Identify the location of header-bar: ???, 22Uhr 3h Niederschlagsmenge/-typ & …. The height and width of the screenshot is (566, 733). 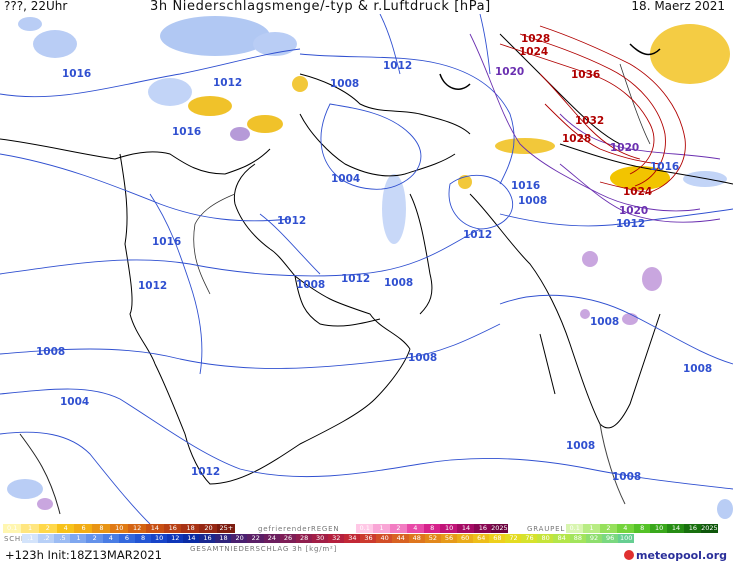
(366, 7).